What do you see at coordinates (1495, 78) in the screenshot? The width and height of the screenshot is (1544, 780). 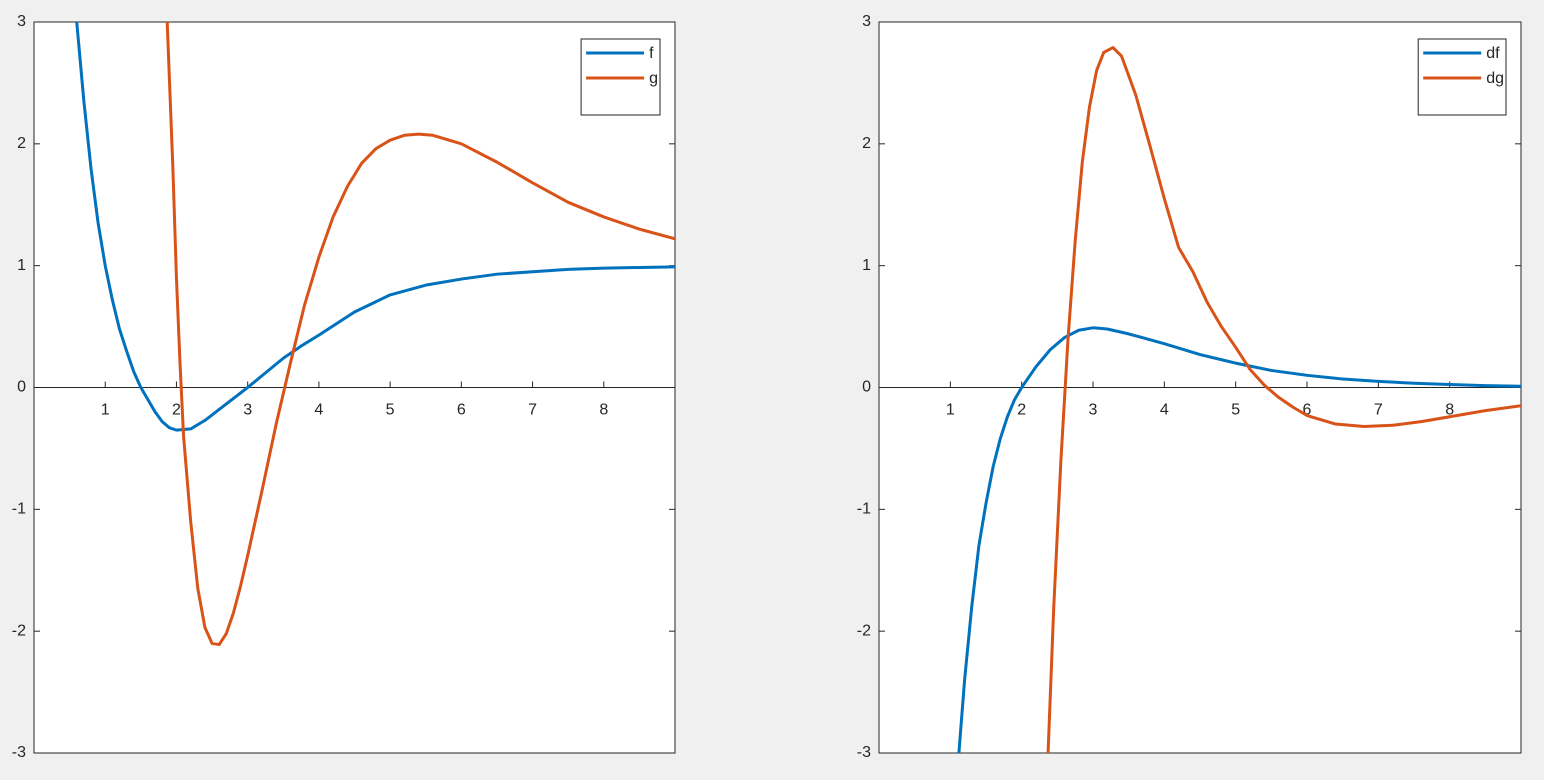 I see `legend-label: dg` at bounding box center [1495, 78].